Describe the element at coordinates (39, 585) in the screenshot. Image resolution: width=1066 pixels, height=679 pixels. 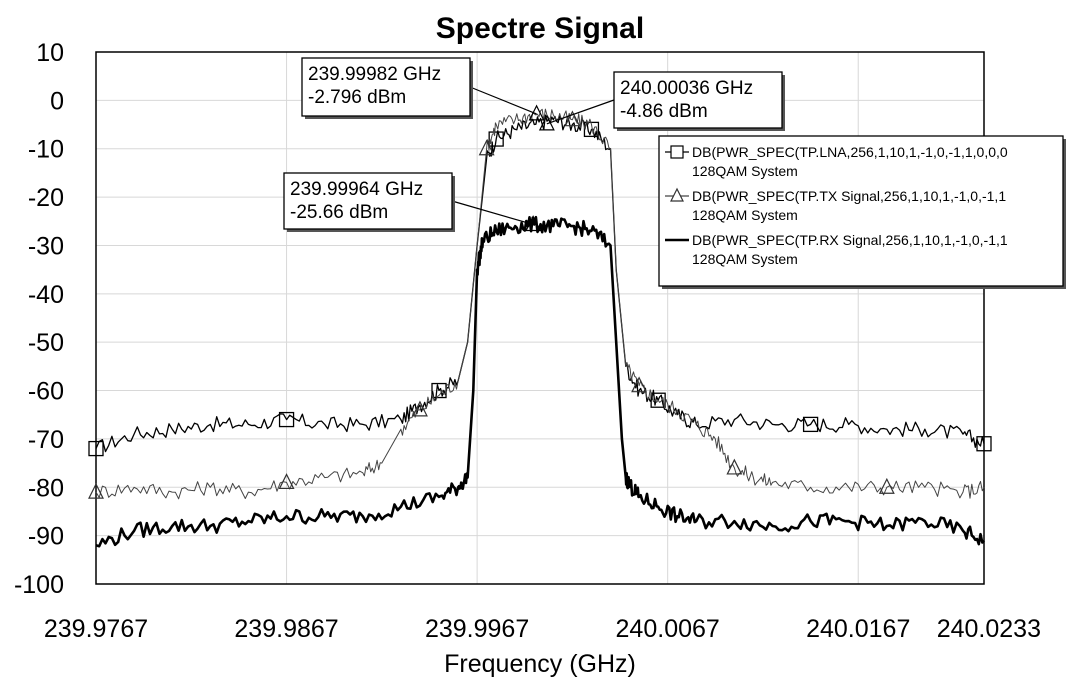
I see `y-tick-label: -100` at that location.